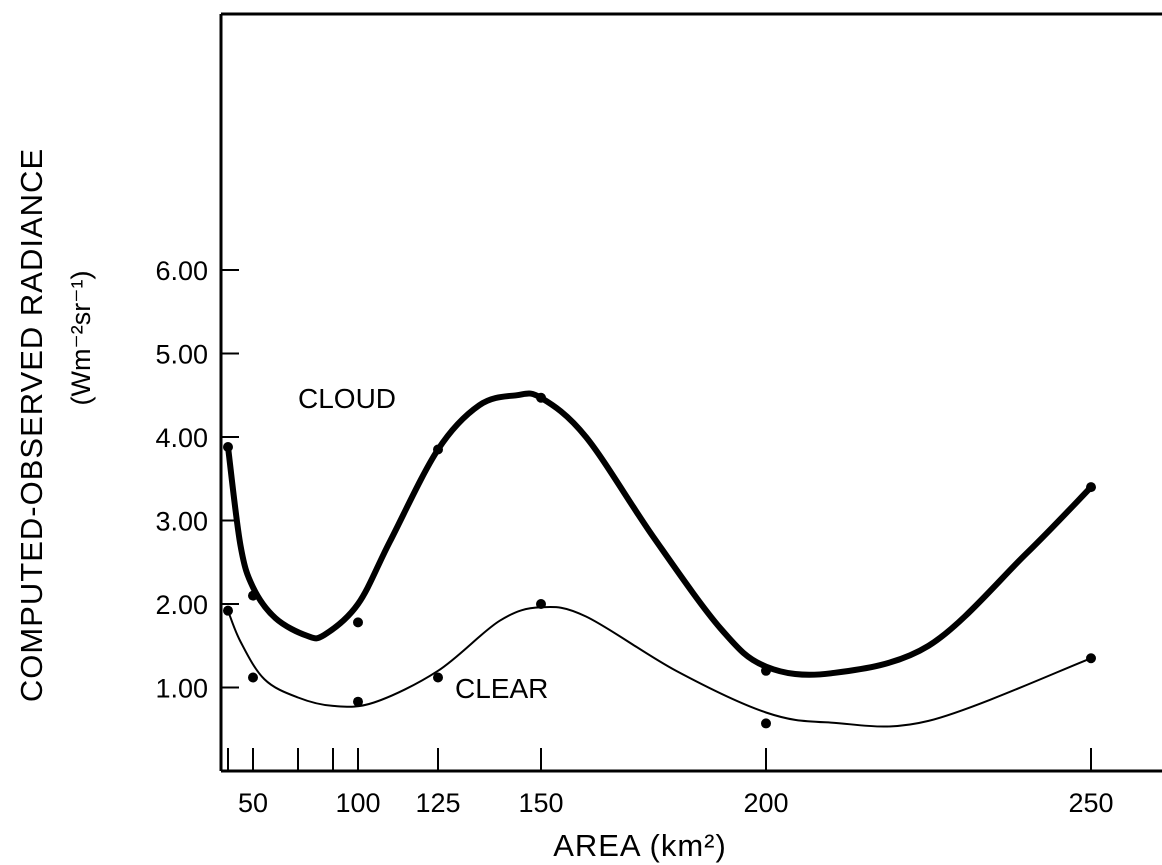 The width and height of the screenshot is (1162, 865). I want to click on y-axis-units: (Wm⁻²sr⁻¹), so click(81, 338).